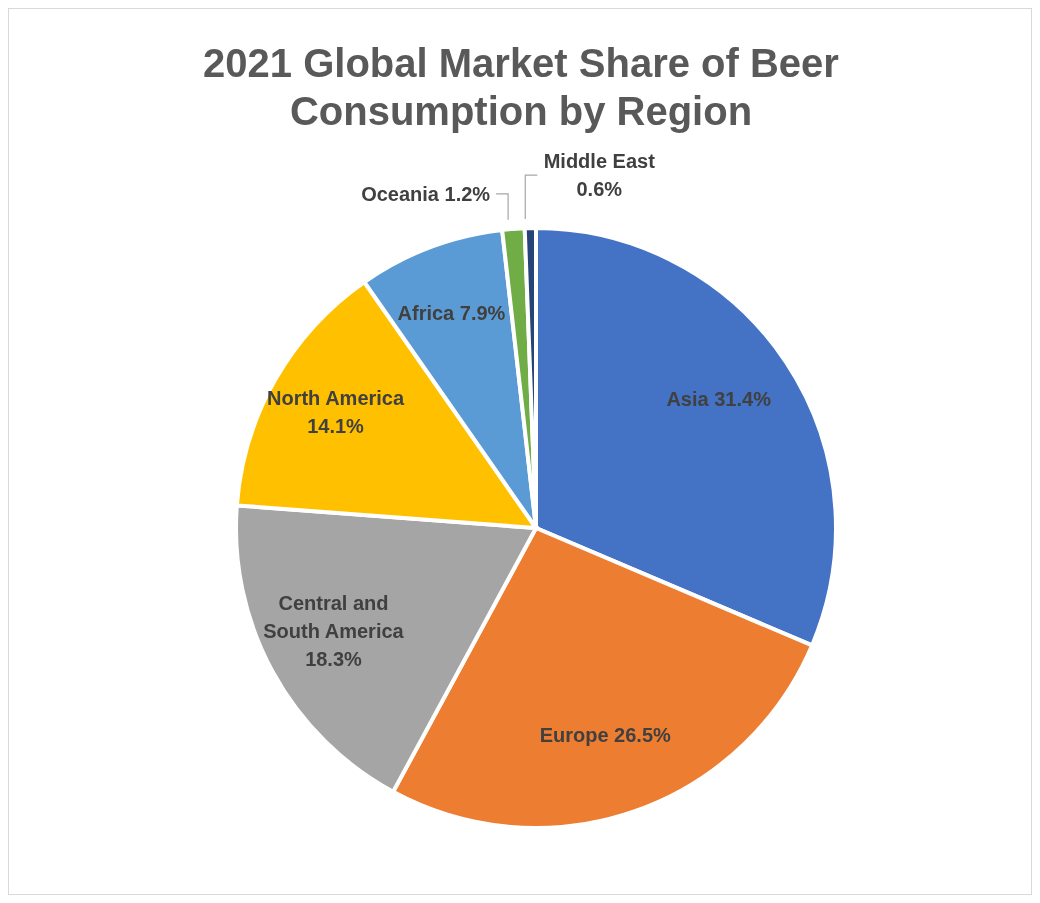 Image resolution: width=1040 pixels, height=903 pixels. Describe the element at coordinates (605, 735) in the screenshot. I see `slice-label: Europe 26.5%` at that location.